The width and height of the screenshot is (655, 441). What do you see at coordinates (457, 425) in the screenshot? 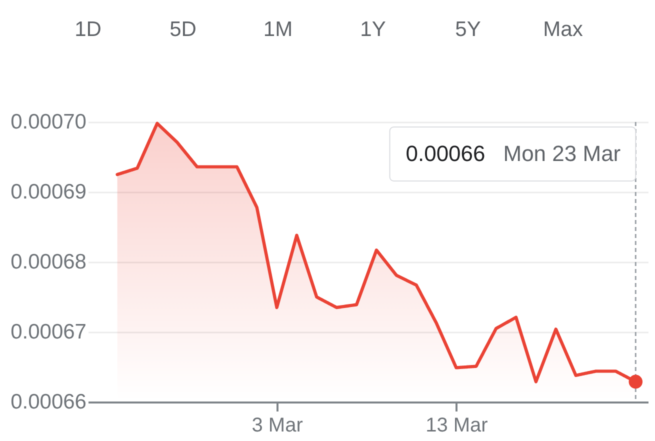
I see `x-tick-label: 13 Mar` at bounding box center [457, 425].